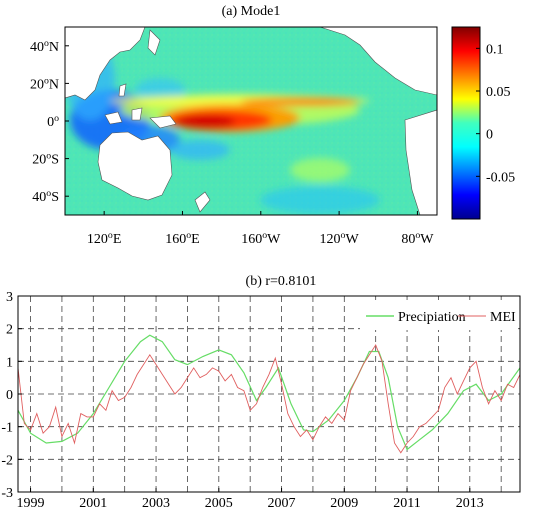 This screenshot has width=550, height=512. What do you see at coordinates (500, 177) in the screenshot?
I see `colorbar-tick-label: -0.05` at bounding box center [500, 177].